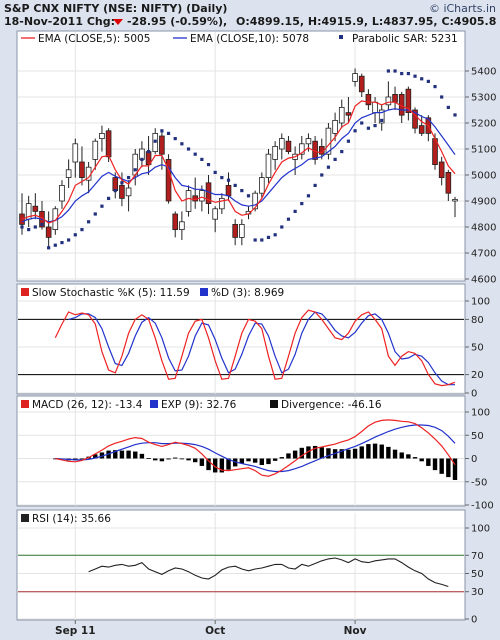 Image resolution: width=500 pixels, height=640 pixels. I want to click on down-arrow-icon, so click(118, 22).